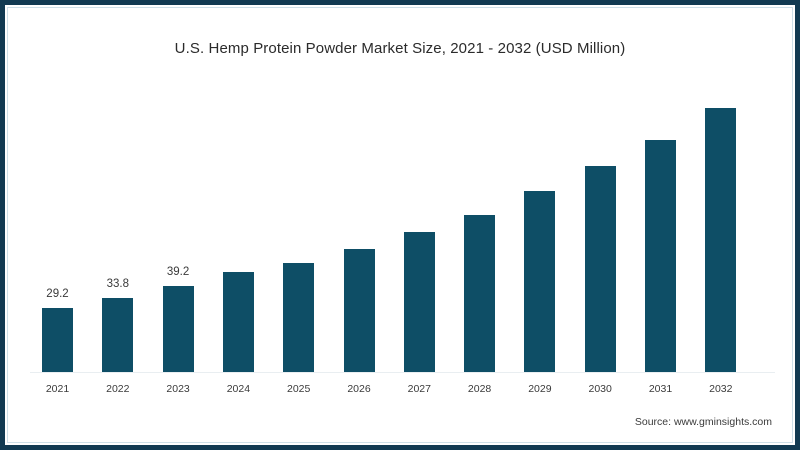 This screenshot has width=800, height=450. I want to click on x-tick-2023: 2023, so click(178, 389).